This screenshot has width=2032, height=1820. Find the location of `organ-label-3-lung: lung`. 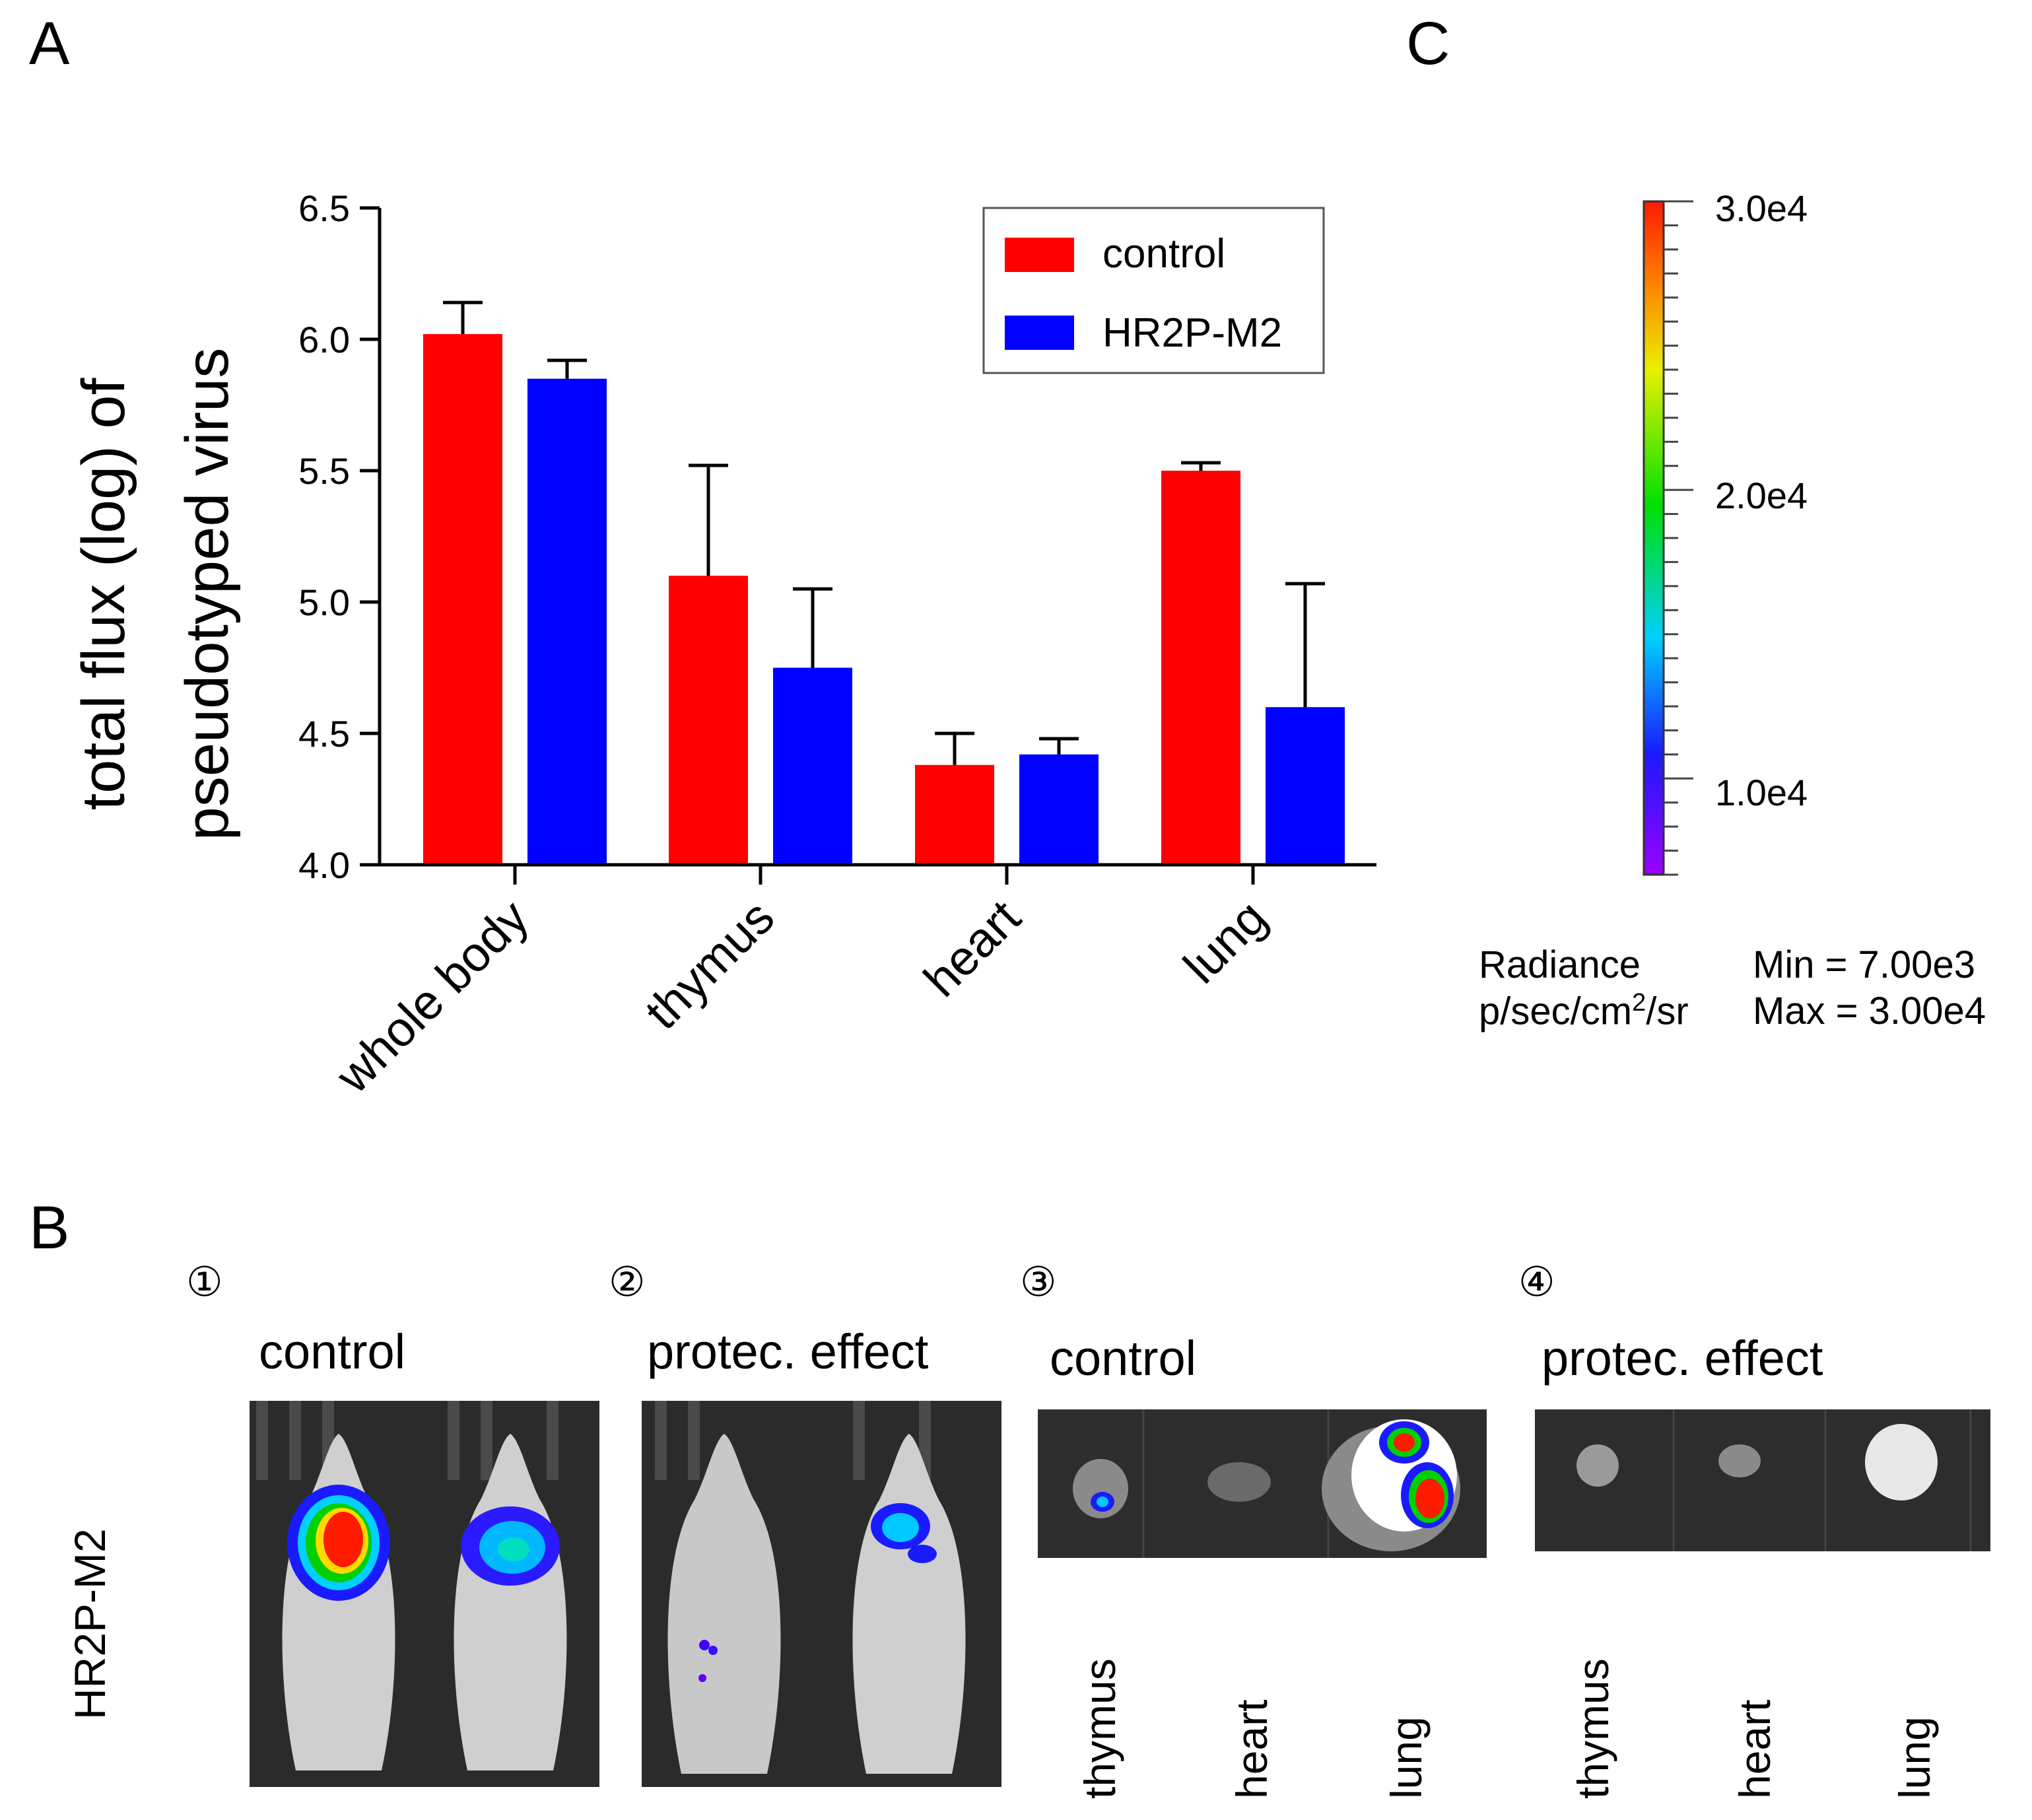

organ-label-3-lung: lung is located at coordinates (1406, 1757).